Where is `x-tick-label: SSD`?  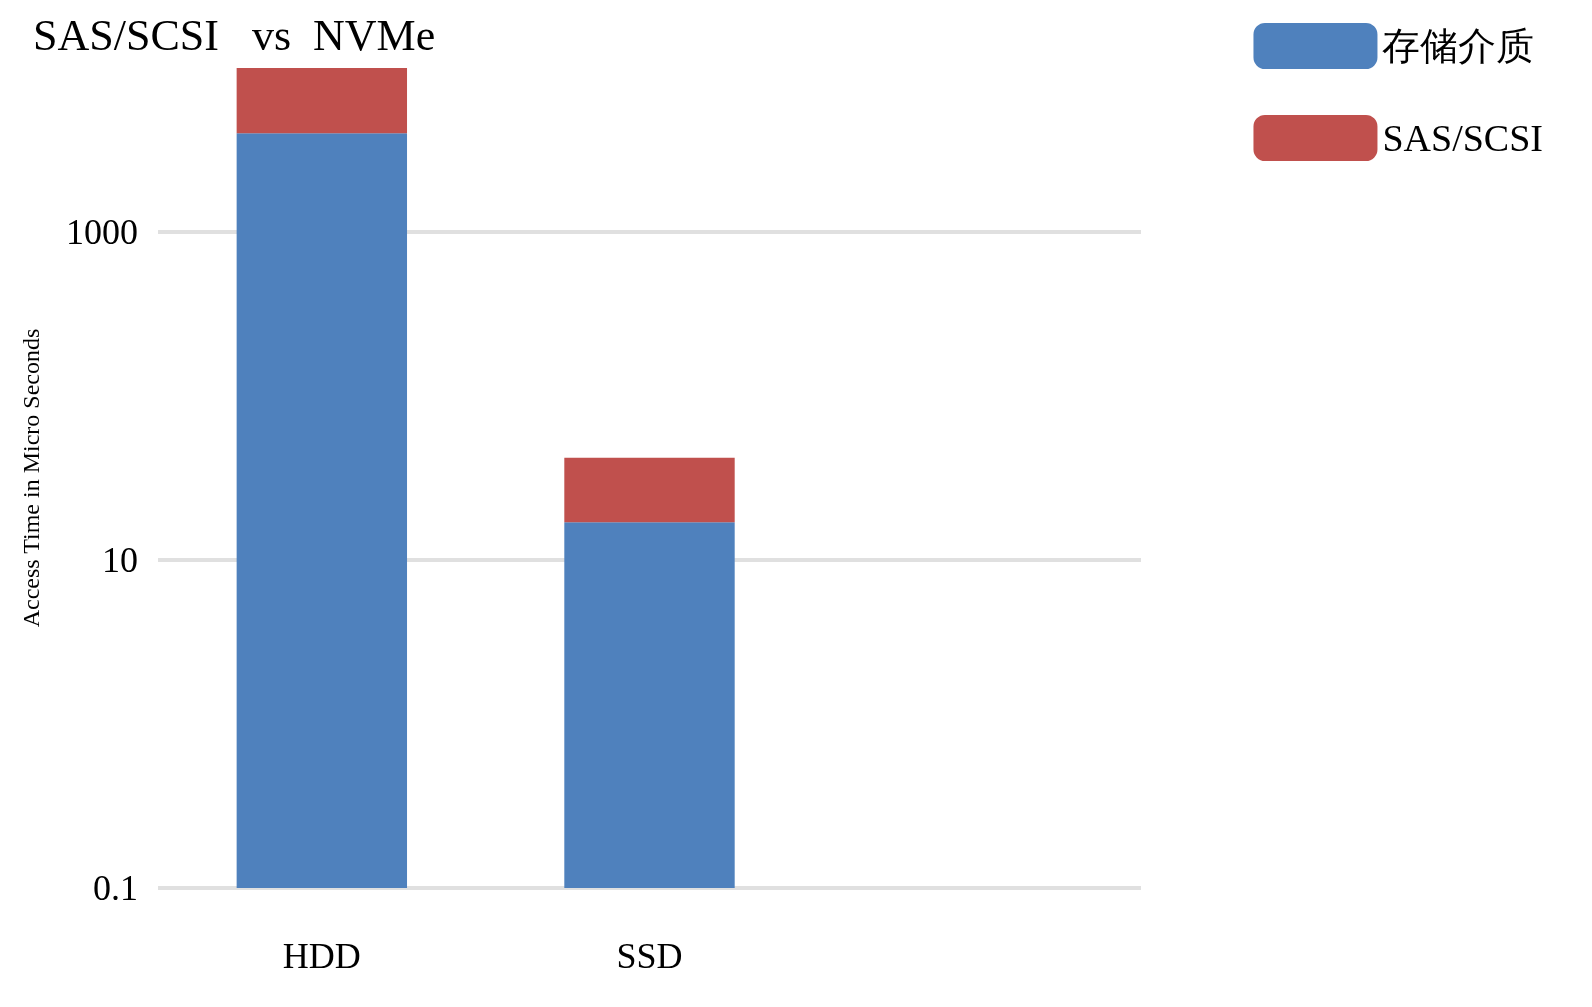
x-tick-label: SSD is located at coordinates (649, 956).